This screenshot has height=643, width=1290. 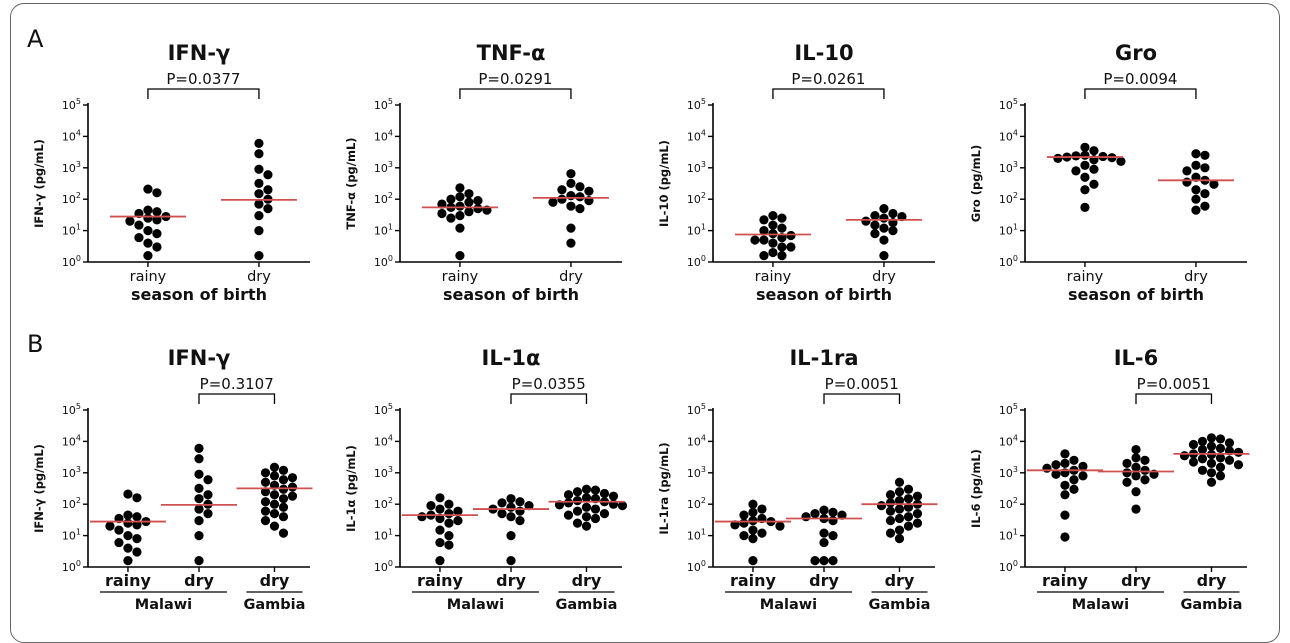 I want to click on y-axis-label: IL-1ra (pg/mL), so click(x=664, y=488).